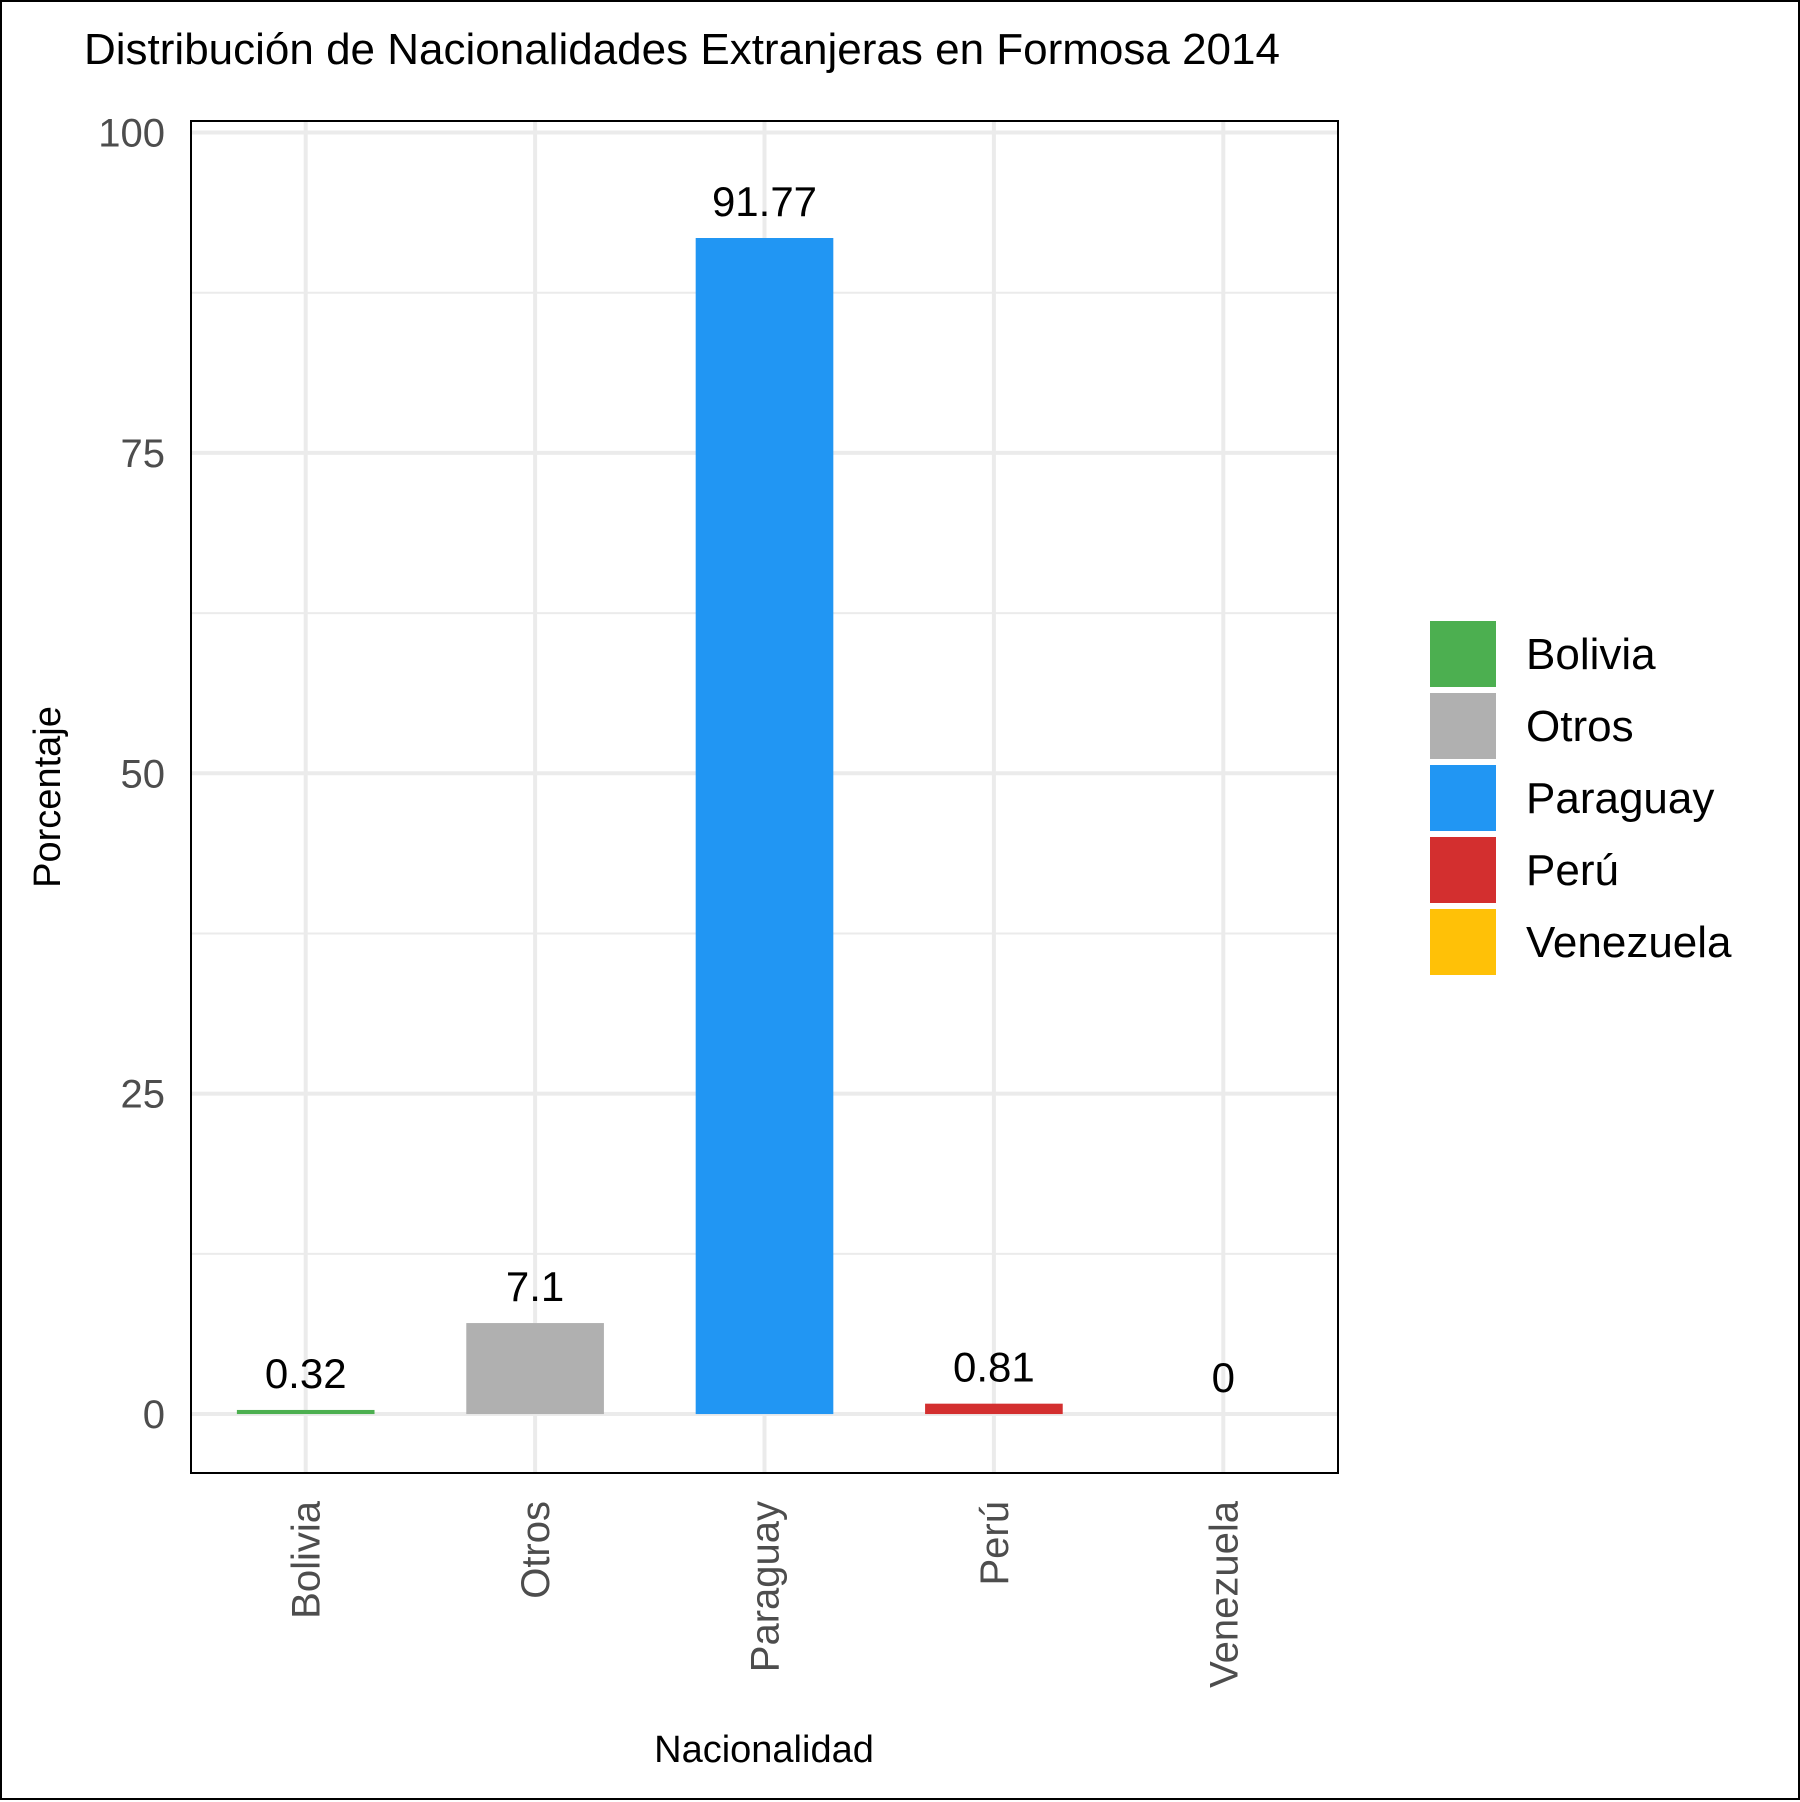 The image size is (1800, 1802). Describe the element at coordinates (143, 774) in the screenshot. I see `y-tick-label: 50` at that location.